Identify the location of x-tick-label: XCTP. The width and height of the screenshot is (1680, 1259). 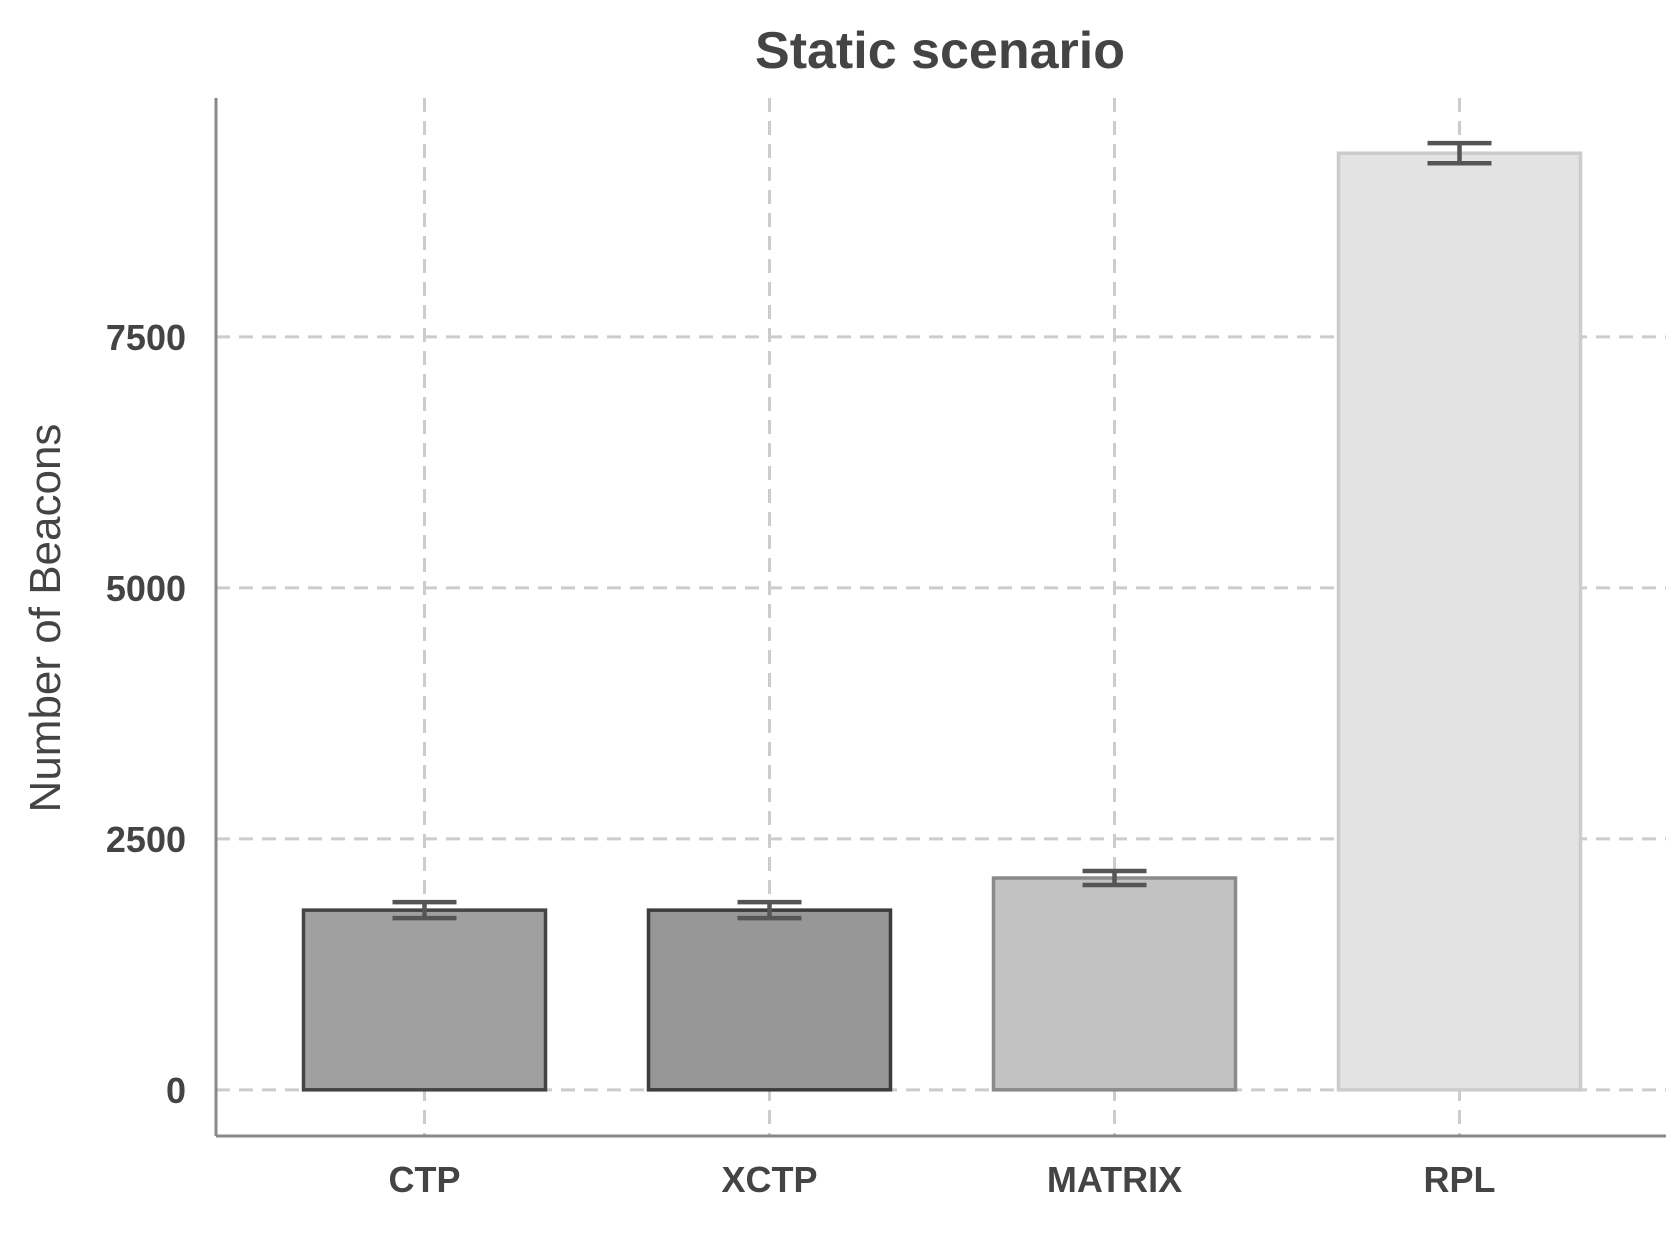
(769, 1179).